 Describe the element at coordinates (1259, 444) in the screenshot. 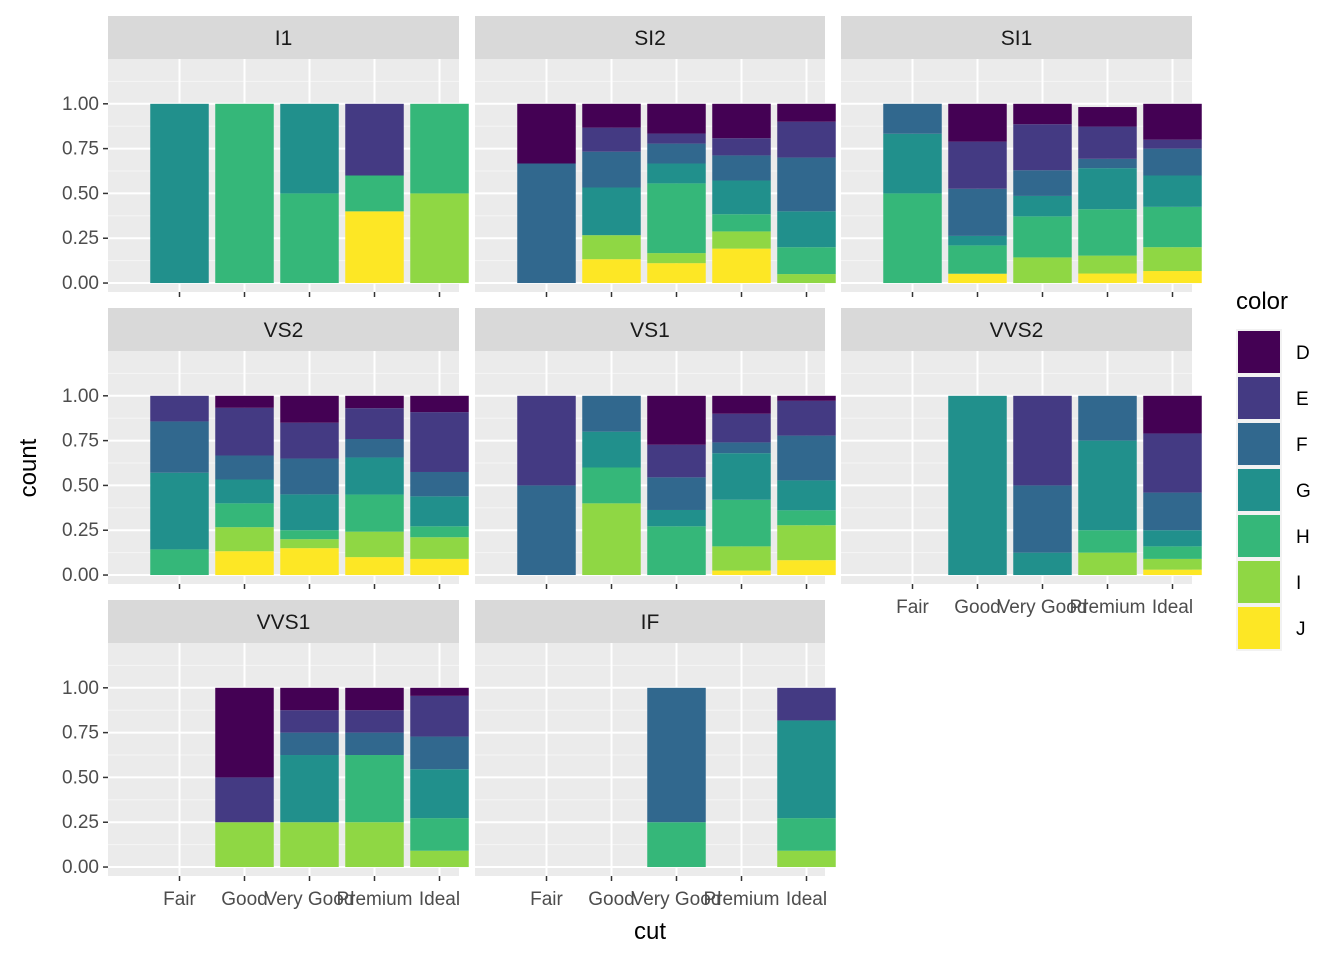

I see `legend-swatch-F` at that location.